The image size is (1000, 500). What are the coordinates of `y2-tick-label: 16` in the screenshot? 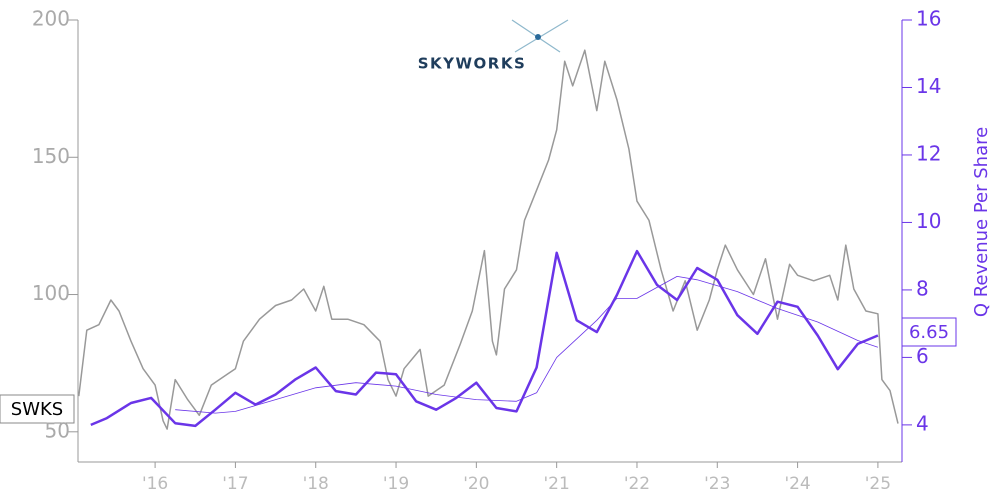 It's located at (928, 19).